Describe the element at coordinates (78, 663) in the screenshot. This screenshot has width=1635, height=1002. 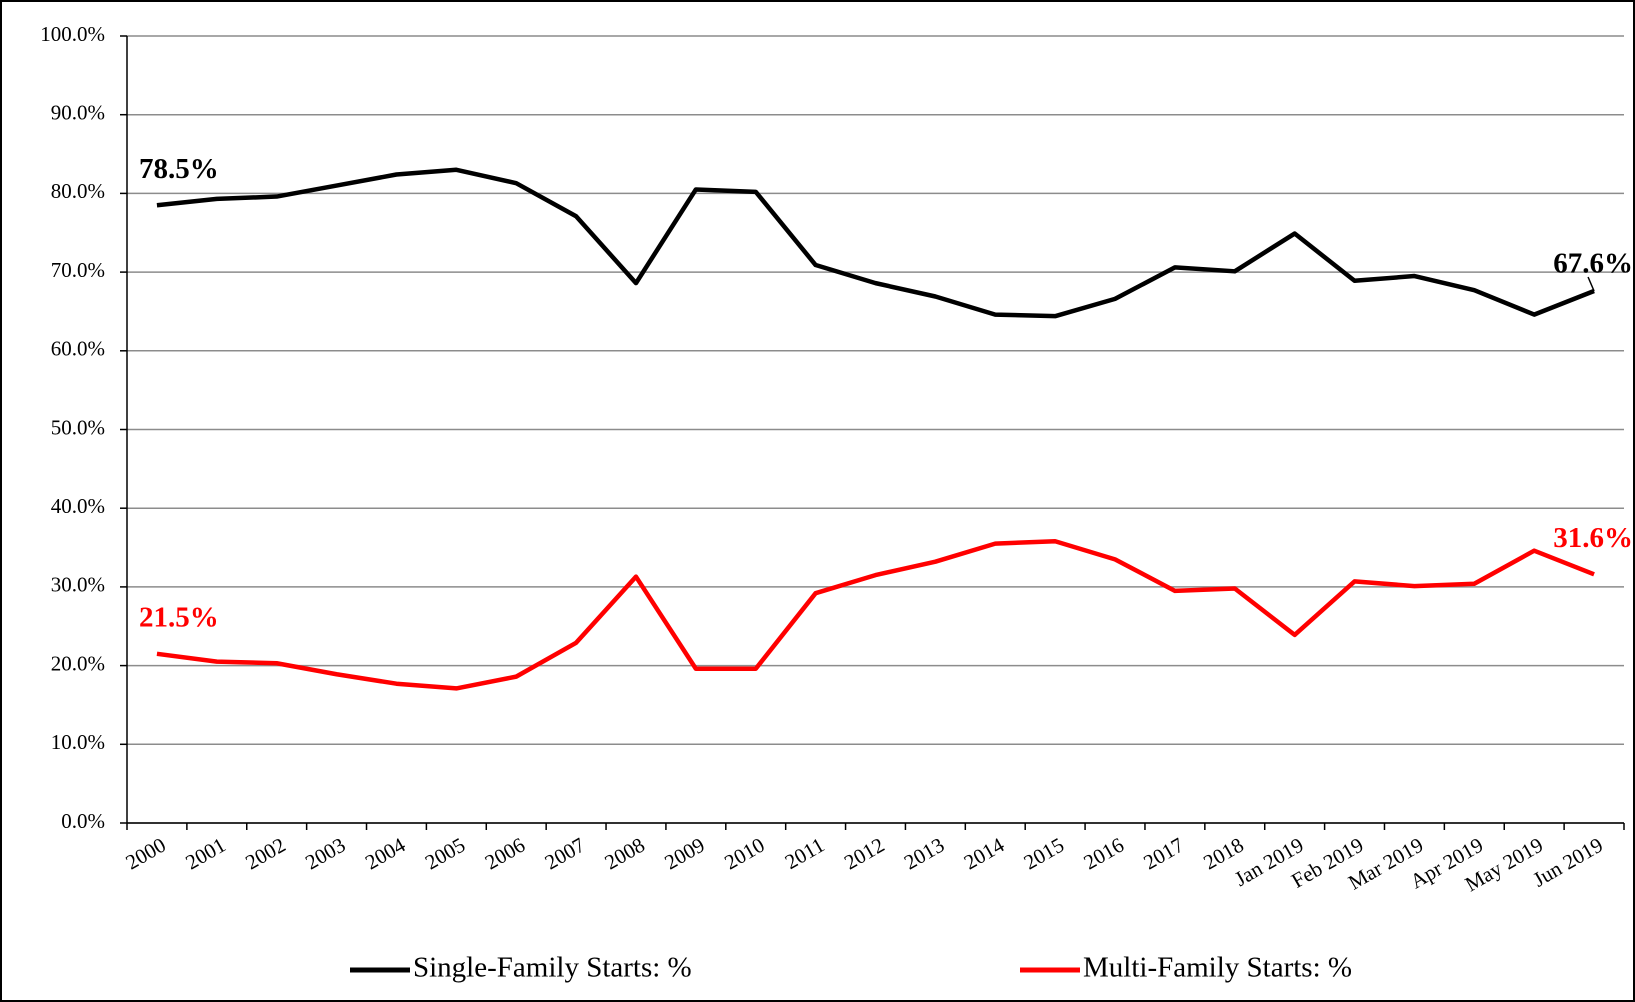
I see `y-tick-label: 20.0%` at that location.